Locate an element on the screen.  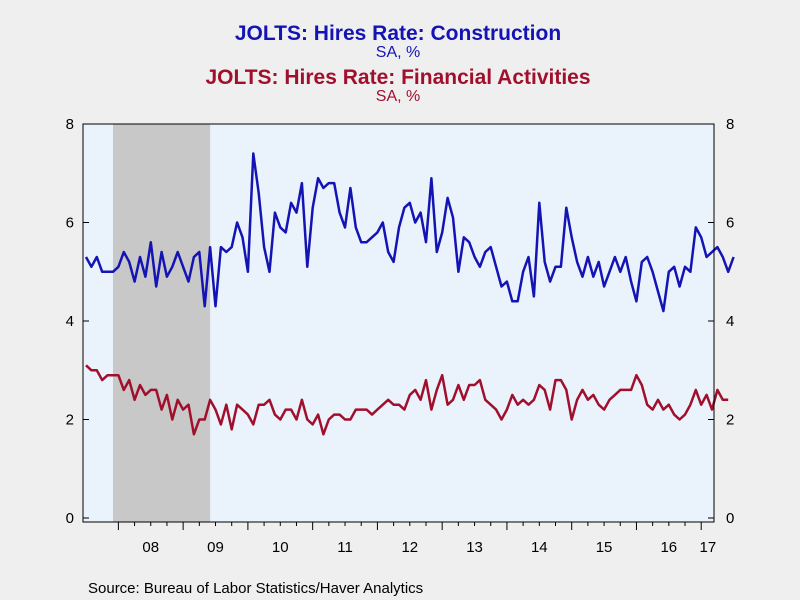
y-tick-label-left: 8 is located at coordinates (70, 124).